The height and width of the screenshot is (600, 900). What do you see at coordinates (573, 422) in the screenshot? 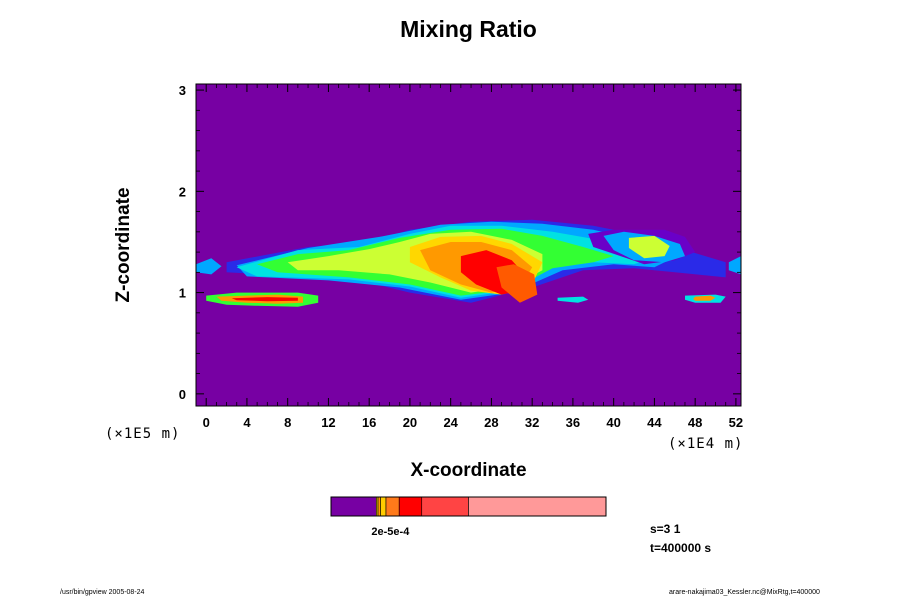
I see `x-tick-label: 36` at bounding box center [573, 422].